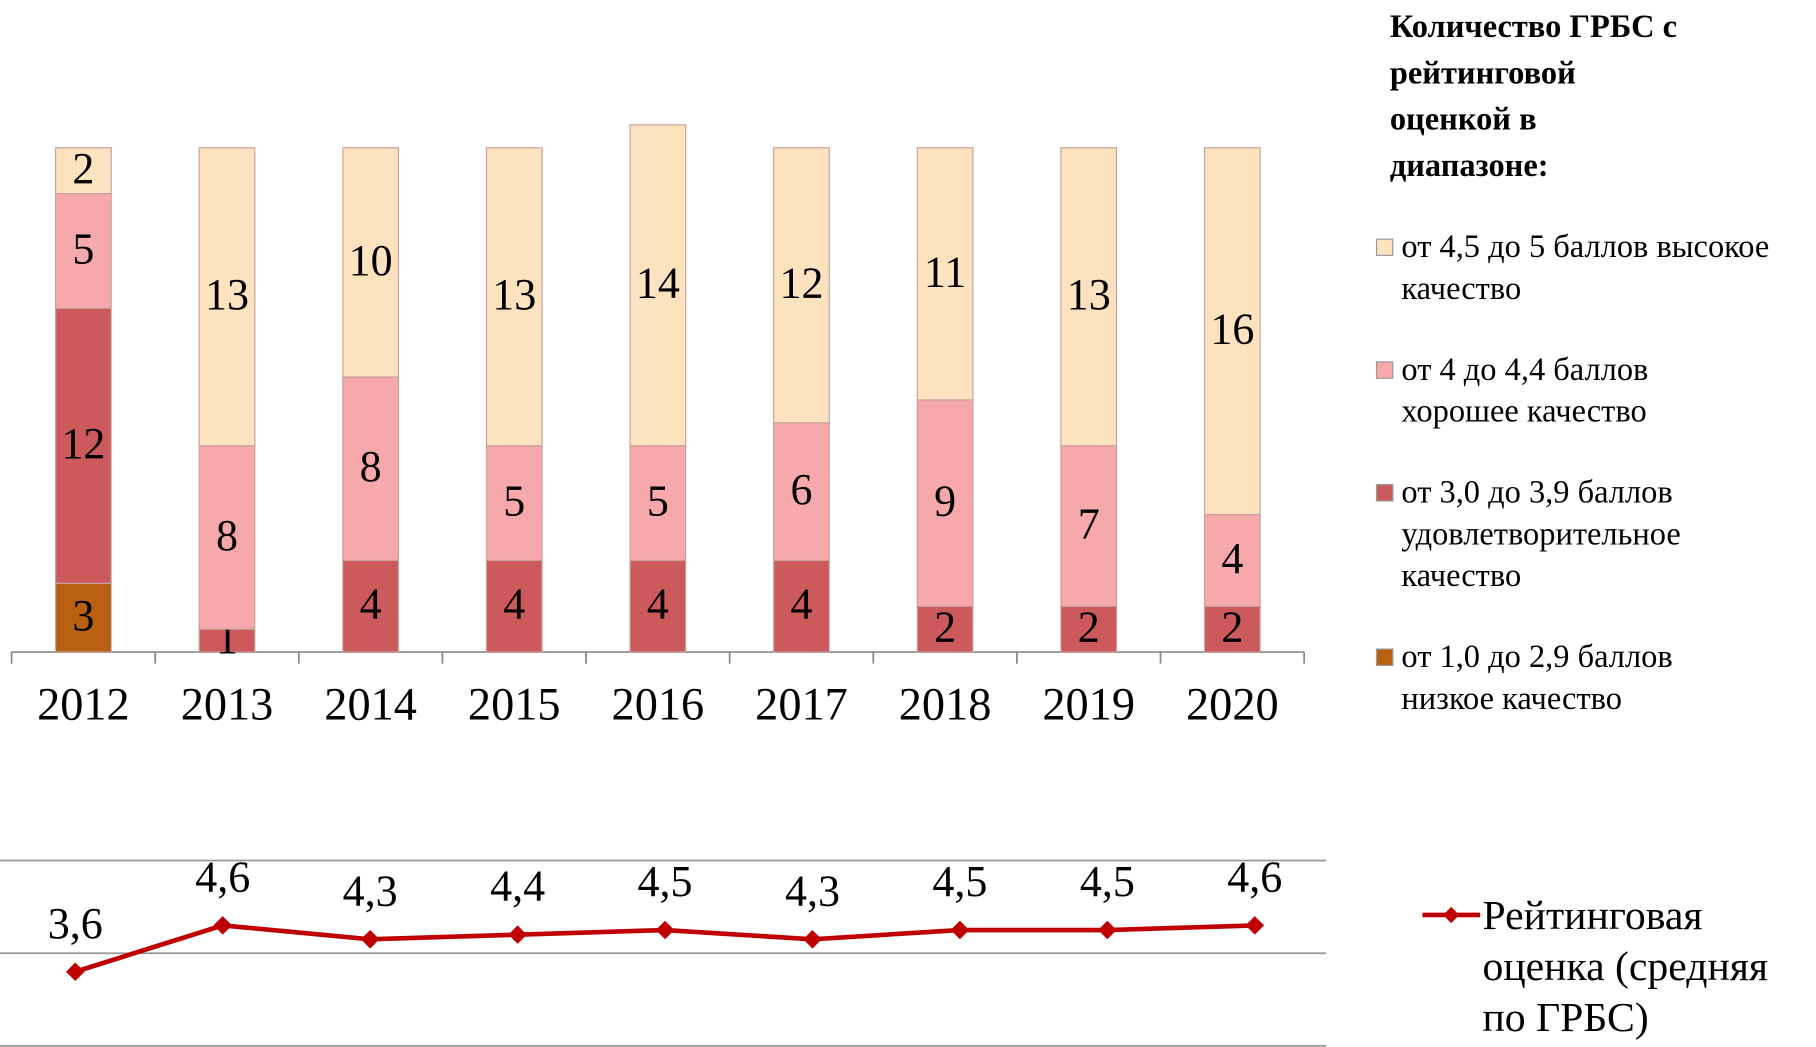 The width and height of the screenshot is (1816, 1047). I want to click on legend: Рейтинговая оценка (средняя по ГРБС), so click(1603, 965).